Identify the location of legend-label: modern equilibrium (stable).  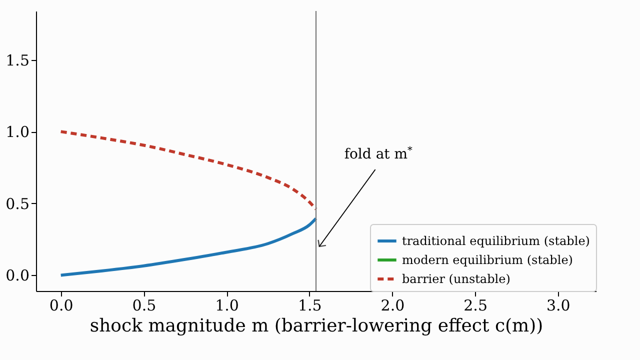
(487, 260).